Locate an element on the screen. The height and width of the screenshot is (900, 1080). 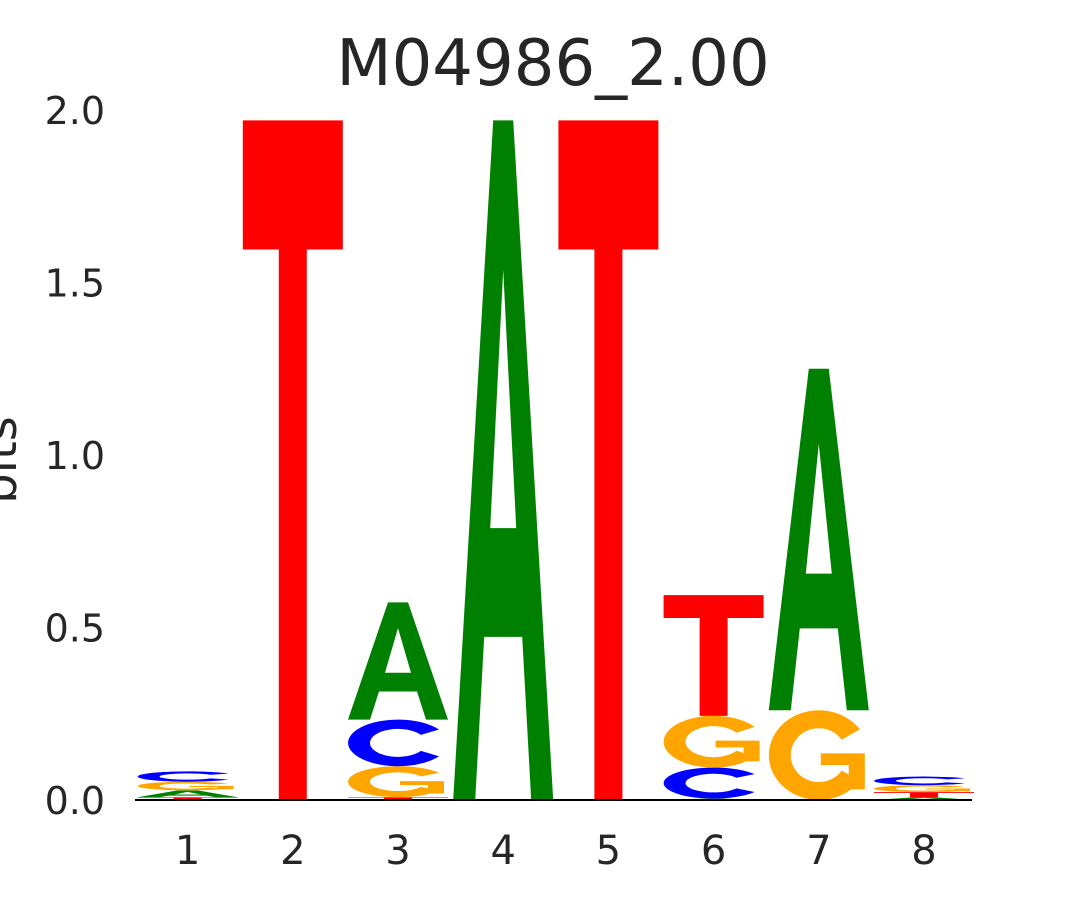
y-tick-label: 1.0 is located at coordinates (75, 456).